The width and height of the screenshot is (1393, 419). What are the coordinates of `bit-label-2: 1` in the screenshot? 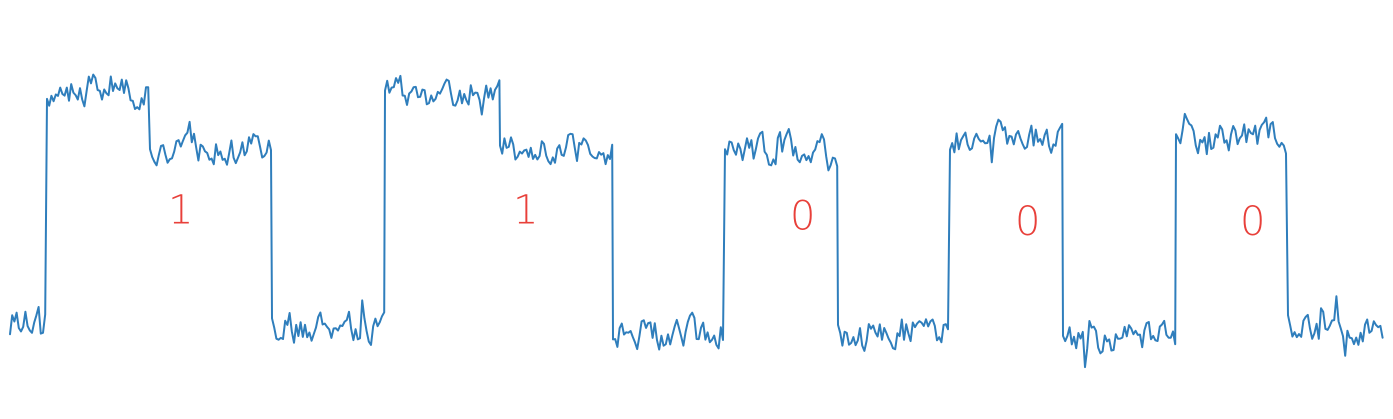 It's located at (525, 211).